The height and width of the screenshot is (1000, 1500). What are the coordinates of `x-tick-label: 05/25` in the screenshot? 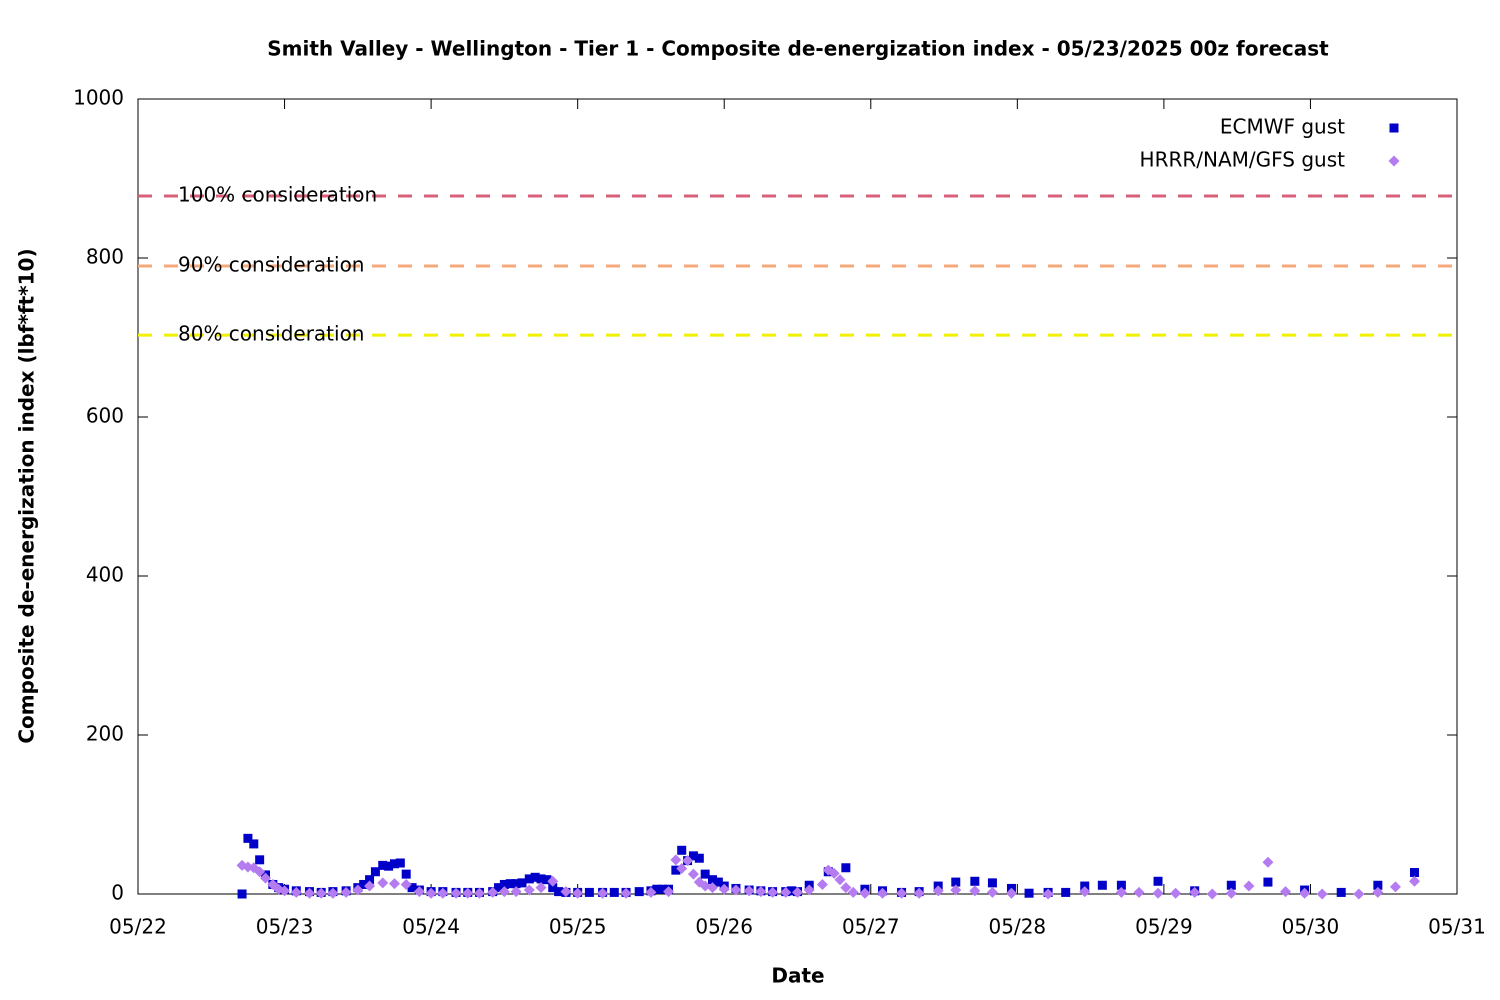 It's located at (578, 927).